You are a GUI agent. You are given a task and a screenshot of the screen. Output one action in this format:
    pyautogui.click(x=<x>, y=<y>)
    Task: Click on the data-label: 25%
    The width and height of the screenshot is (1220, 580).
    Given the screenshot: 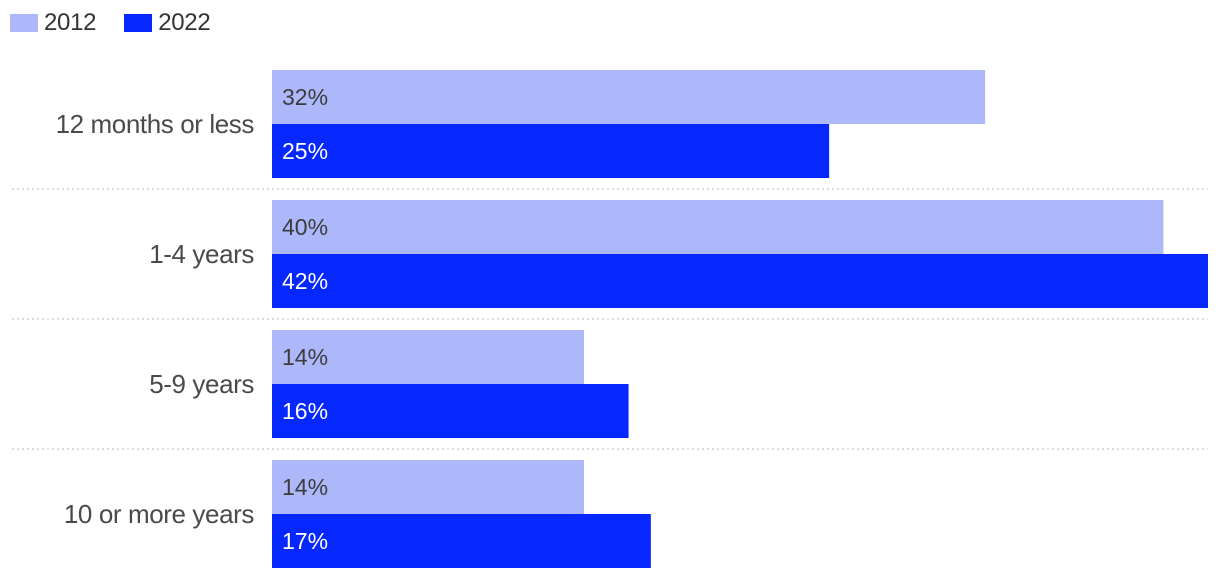 What is the action you would take?
    pyautogui.click(x=305, y=151)
    